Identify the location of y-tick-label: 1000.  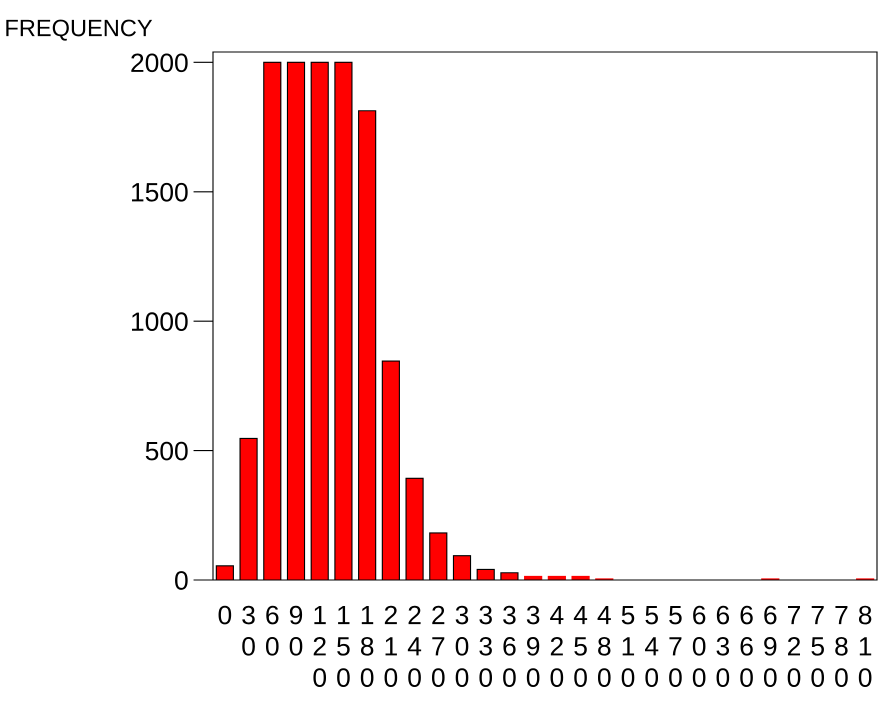
(160, 321).